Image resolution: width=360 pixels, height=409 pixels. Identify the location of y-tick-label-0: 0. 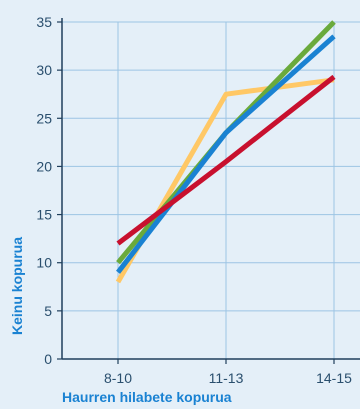
(48, 359).